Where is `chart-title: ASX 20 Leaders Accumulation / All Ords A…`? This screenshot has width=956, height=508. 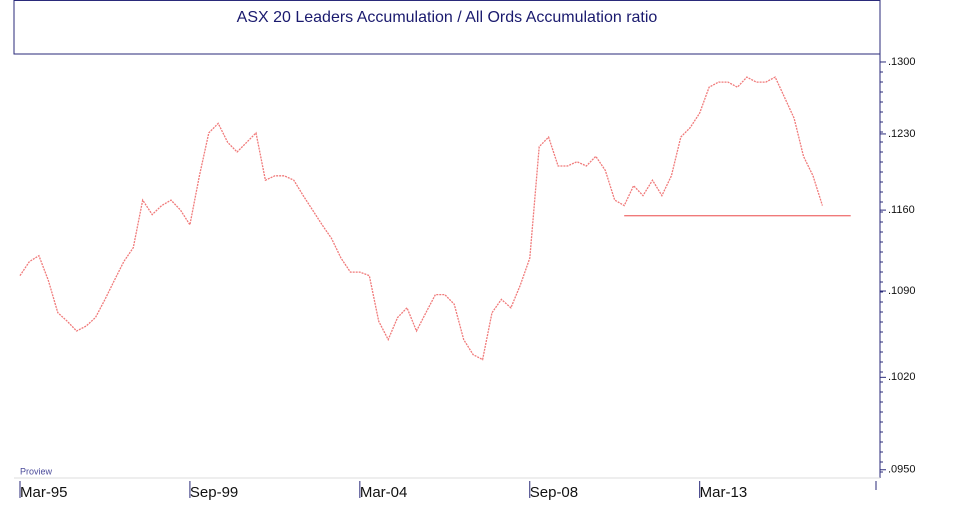
chart-title: ASX 20 Leaders Accumulation / All Ords A… is located at coordinates (447, 17).